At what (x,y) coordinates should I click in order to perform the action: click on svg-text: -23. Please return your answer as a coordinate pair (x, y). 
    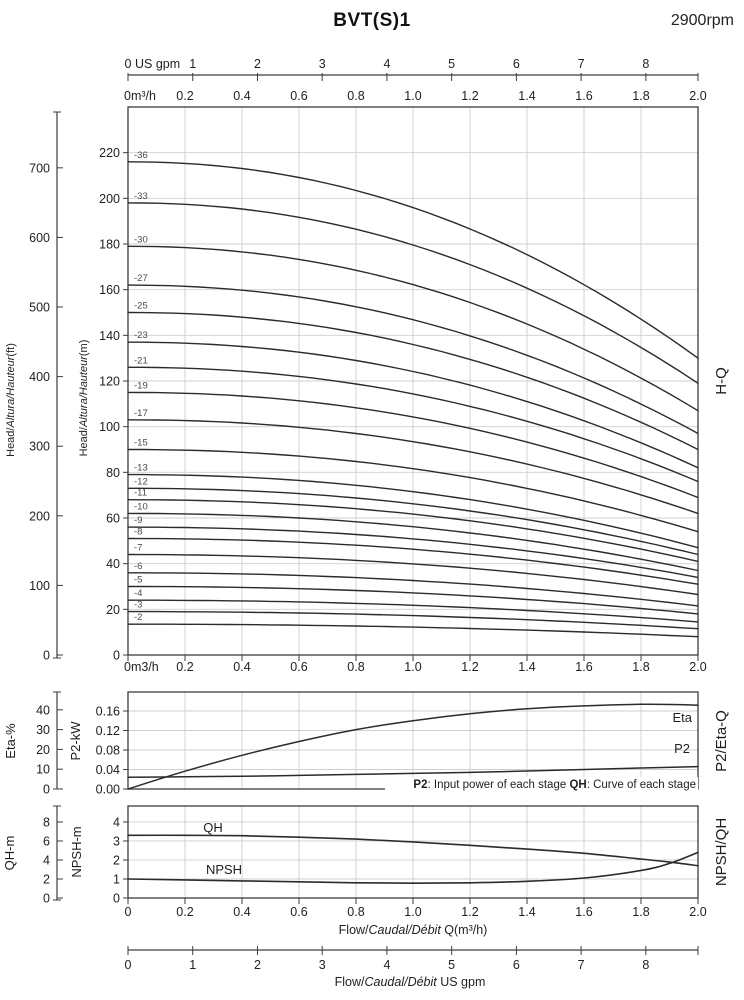
    Looking at the image, I should click on (141, 335).